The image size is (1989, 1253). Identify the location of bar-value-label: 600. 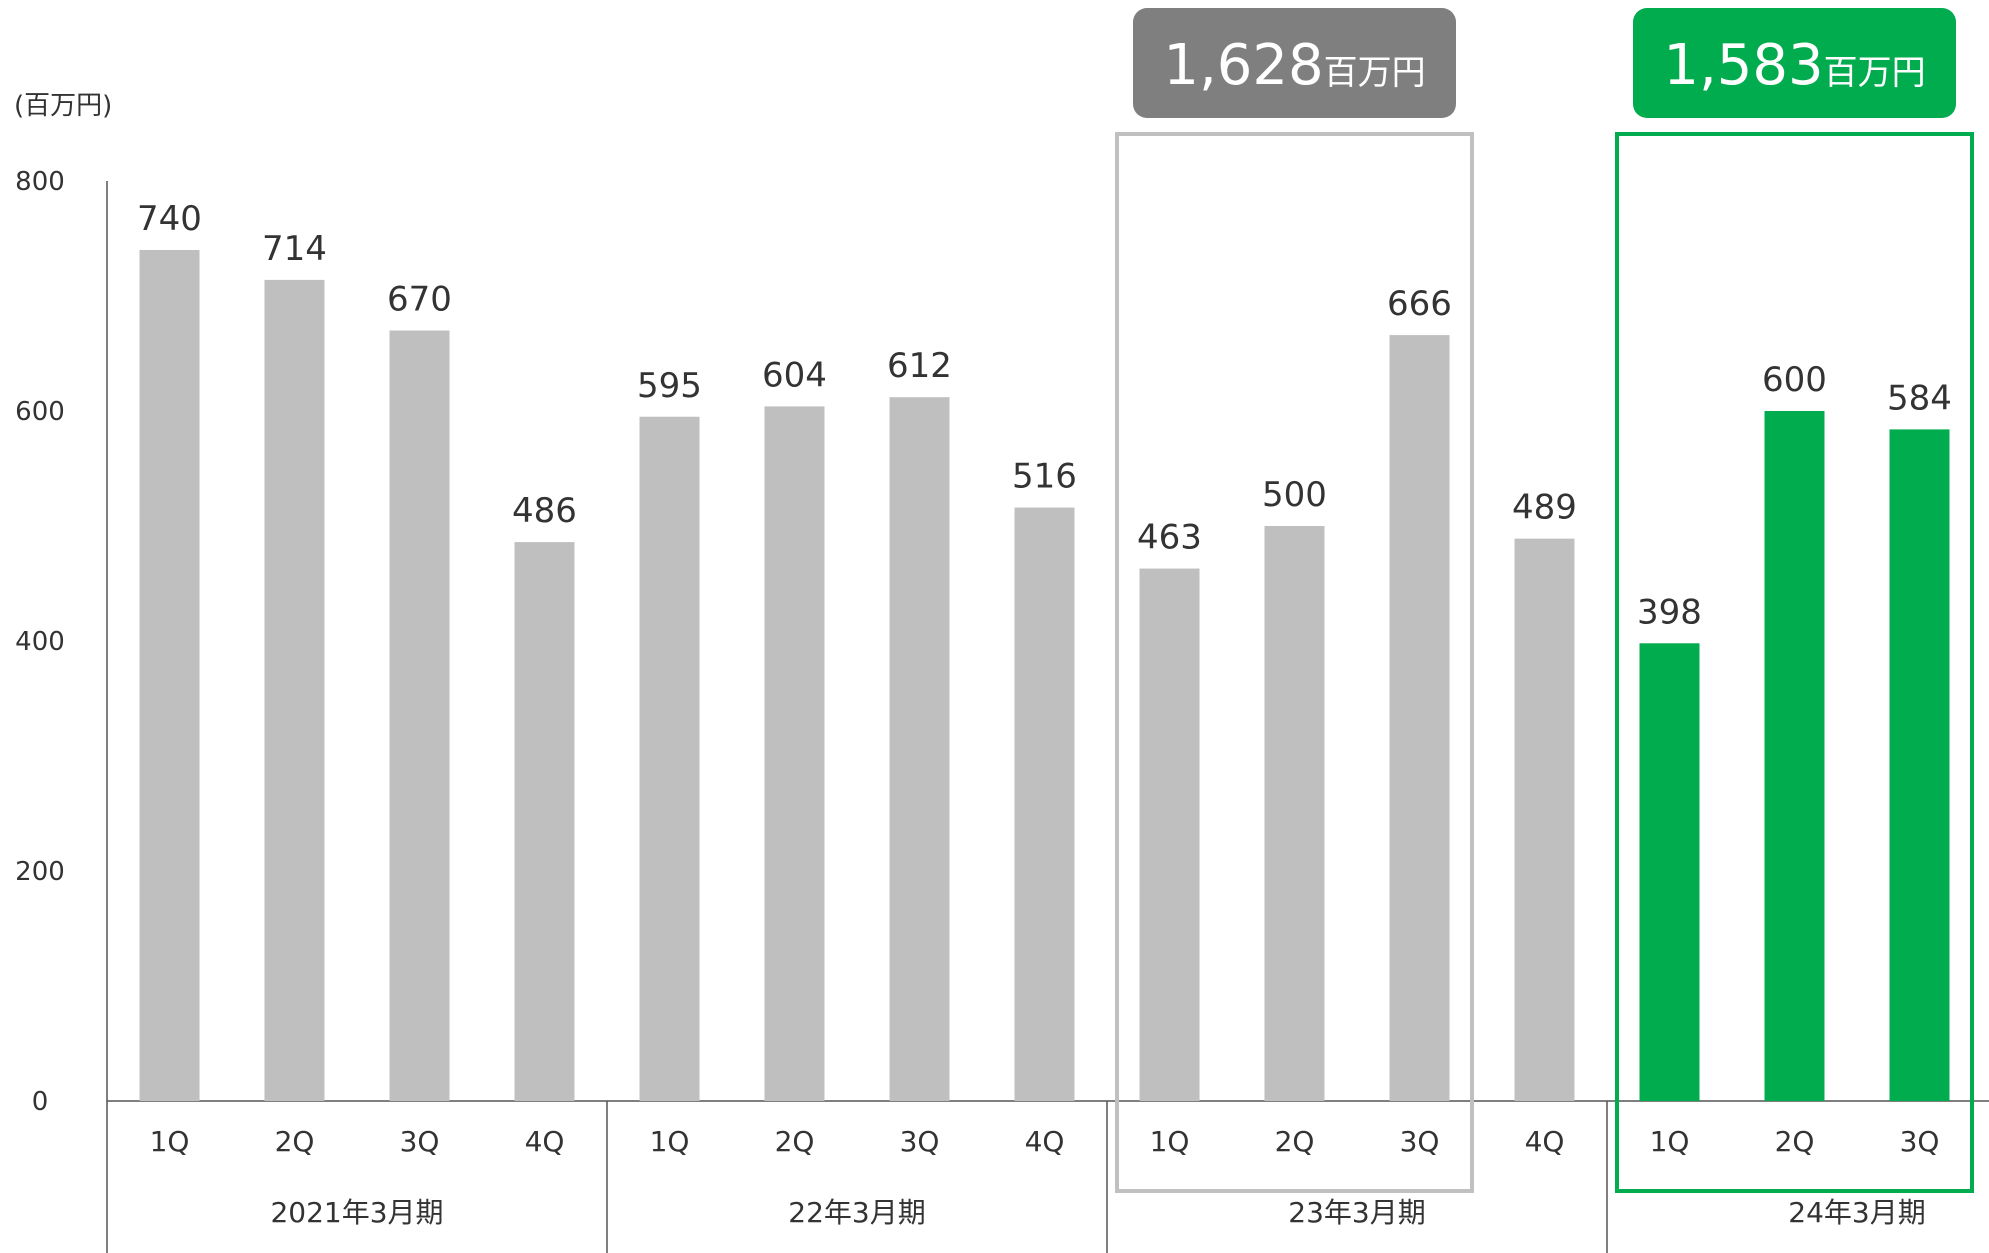
(1794, 380).